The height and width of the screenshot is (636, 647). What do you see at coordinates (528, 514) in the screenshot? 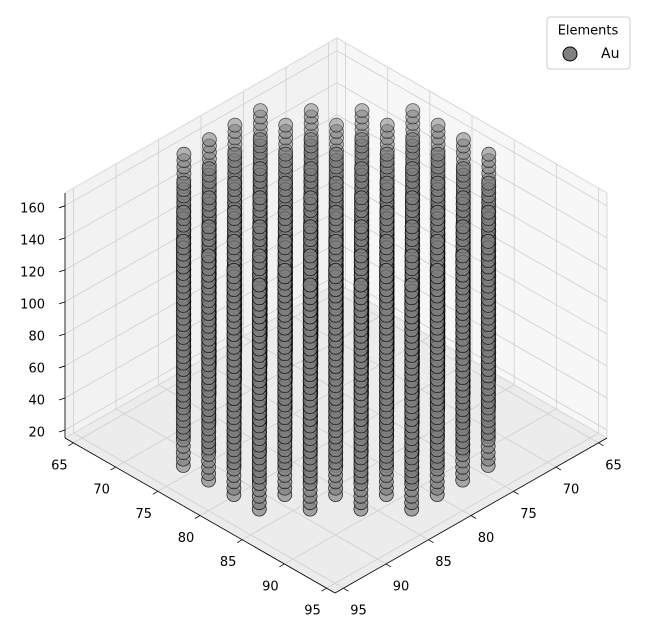
I see `x-tick-label: 75` at bounding box center [528, 514].